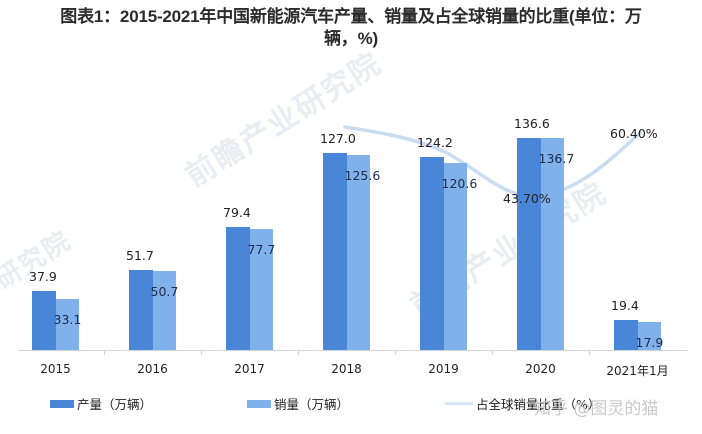  I want to click on chart-title-line2: 辆，%), so click(351, 38).